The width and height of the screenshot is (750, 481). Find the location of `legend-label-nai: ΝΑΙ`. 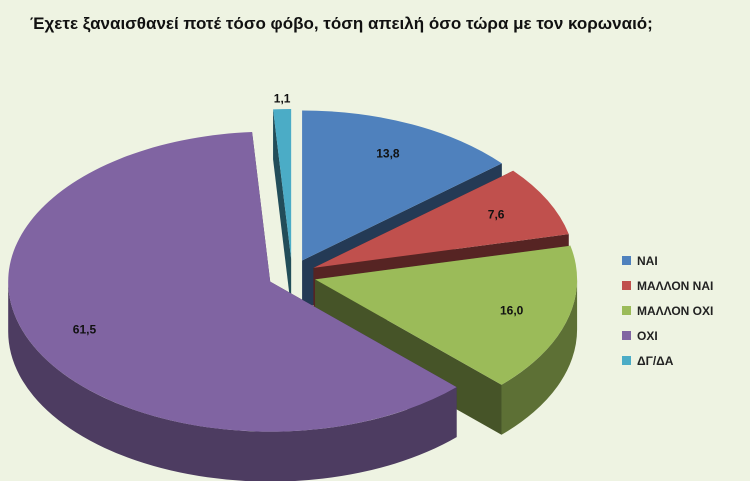

legend-label-nai: ΝΑΙ is located at coordinates (647, 260).